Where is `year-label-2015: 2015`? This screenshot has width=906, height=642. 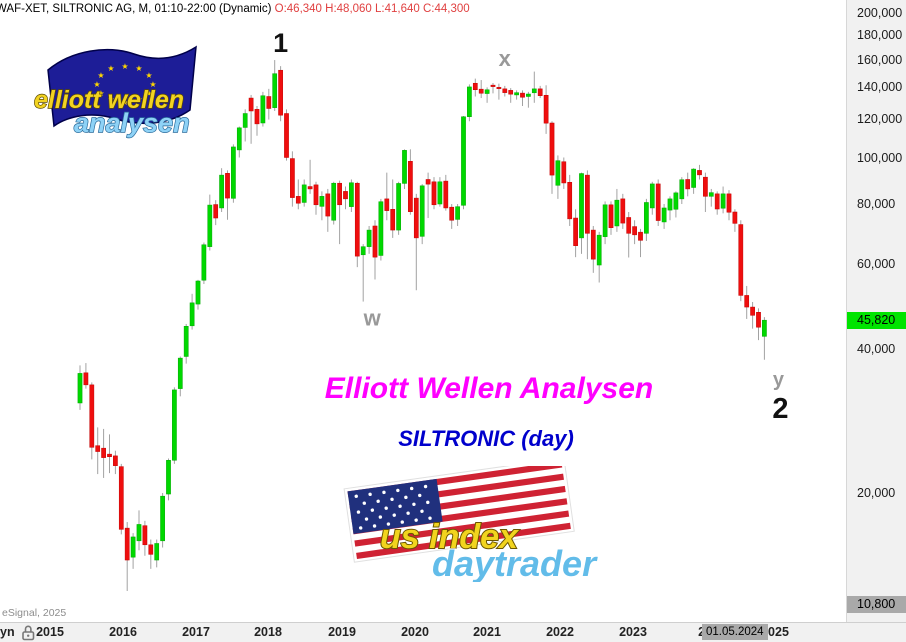
year-label-2015: 2015 is located at coordinates (50, 632).